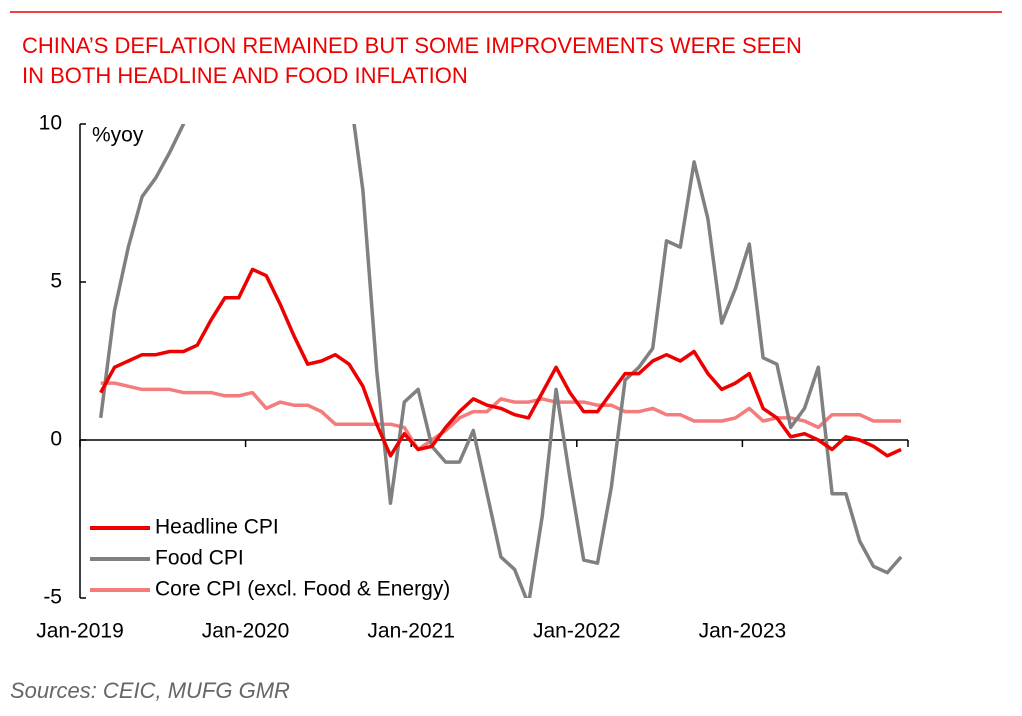 The image size is (1022, 716). Describe the element at coordinates (150, 690) in the screenshot. I see `source: Sources: CEIC, MUFG GMR` at that location.